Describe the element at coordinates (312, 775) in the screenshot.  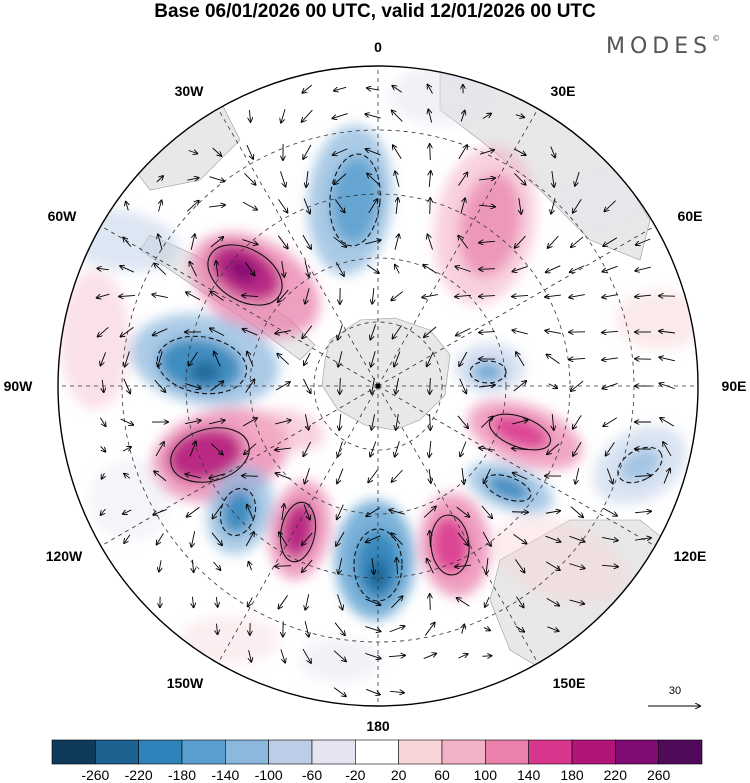
I see `colorbar-tick-5: -60` at that location.